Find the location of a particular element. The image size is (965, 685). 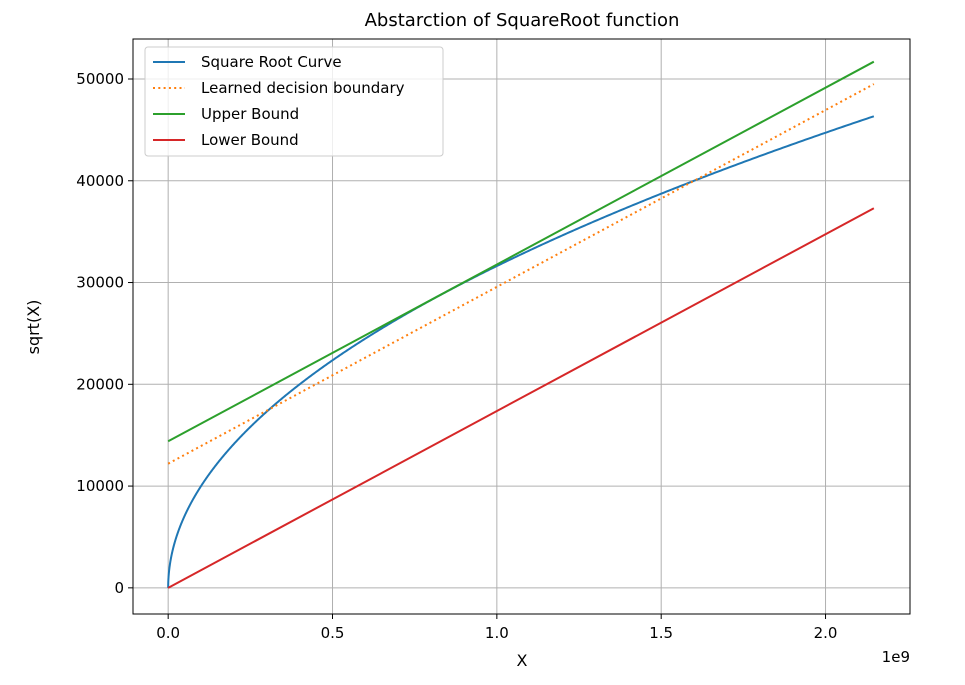

y-tick-label: 50000 is located at coordinates (100, 79).